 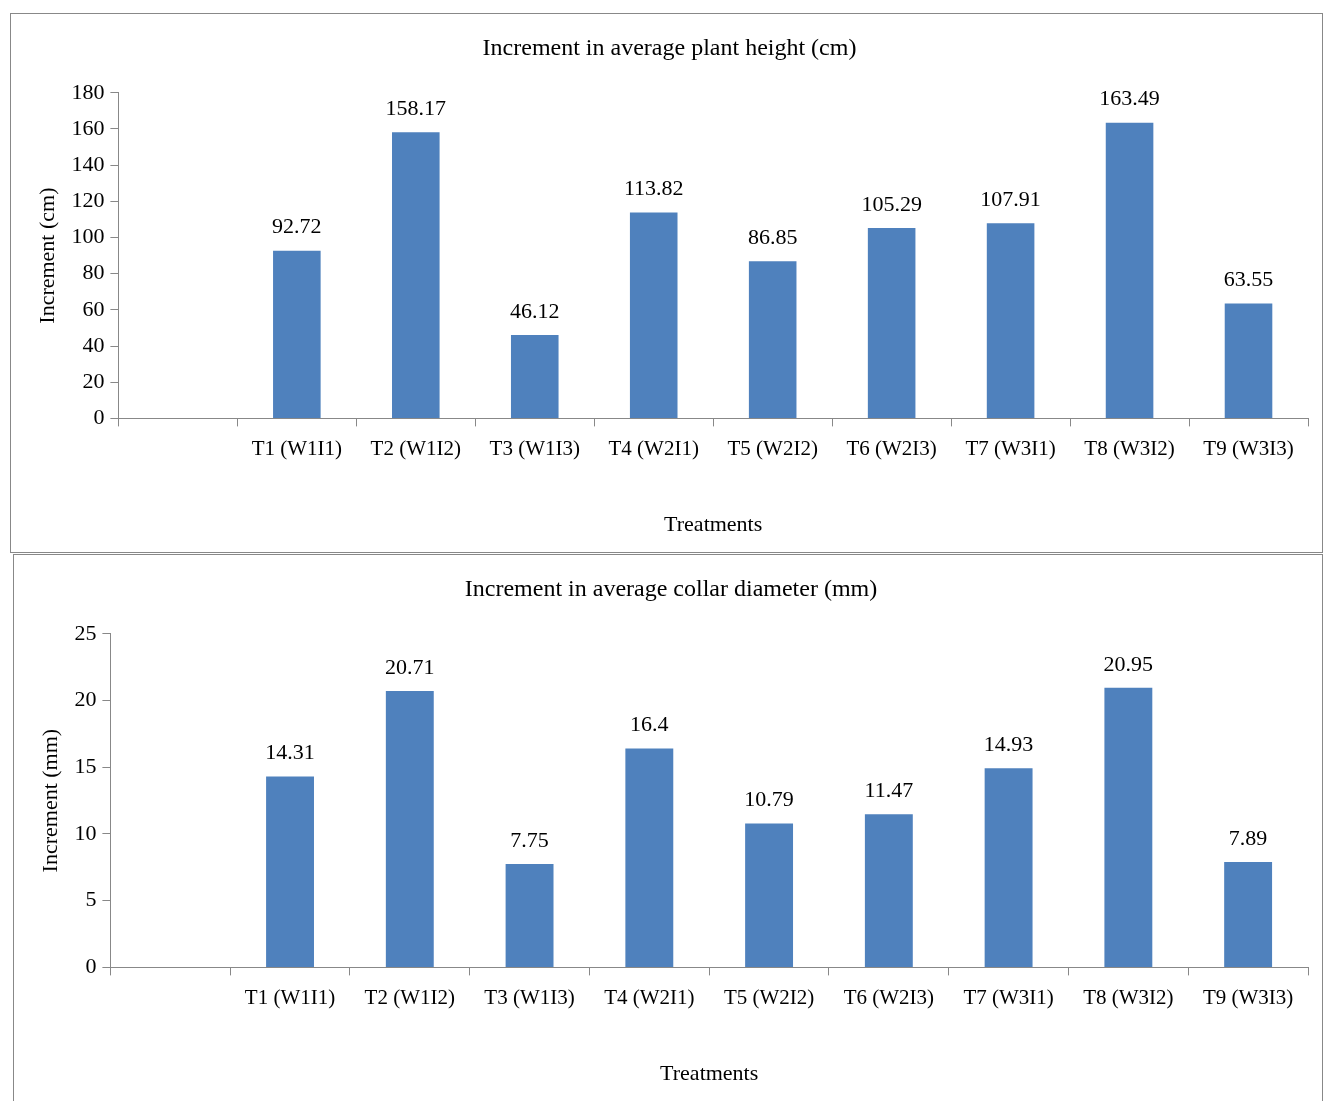 What do you see at coordinates (88, 200) in the screenshot?
I see `y-tick-label: 120` at bounding box center [88, 200].